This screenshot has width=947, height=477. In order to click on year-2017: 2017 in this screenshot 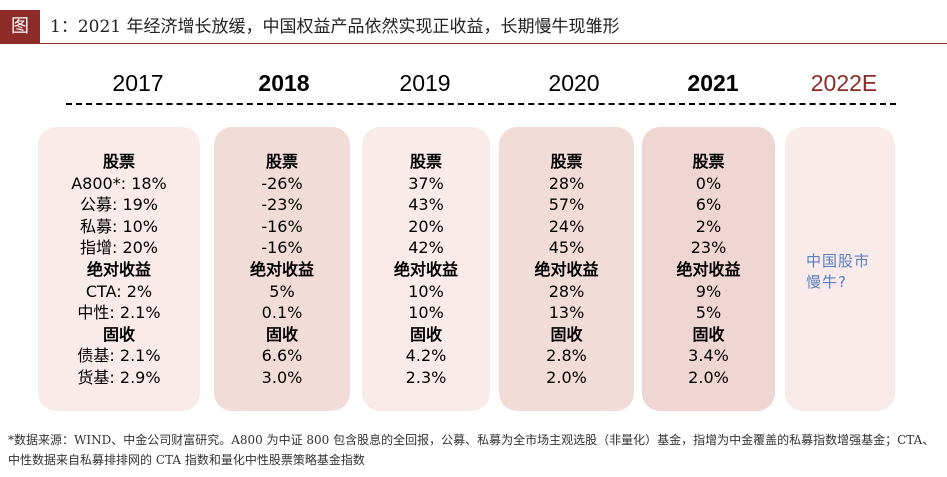, I will do `click(138, 83)`.